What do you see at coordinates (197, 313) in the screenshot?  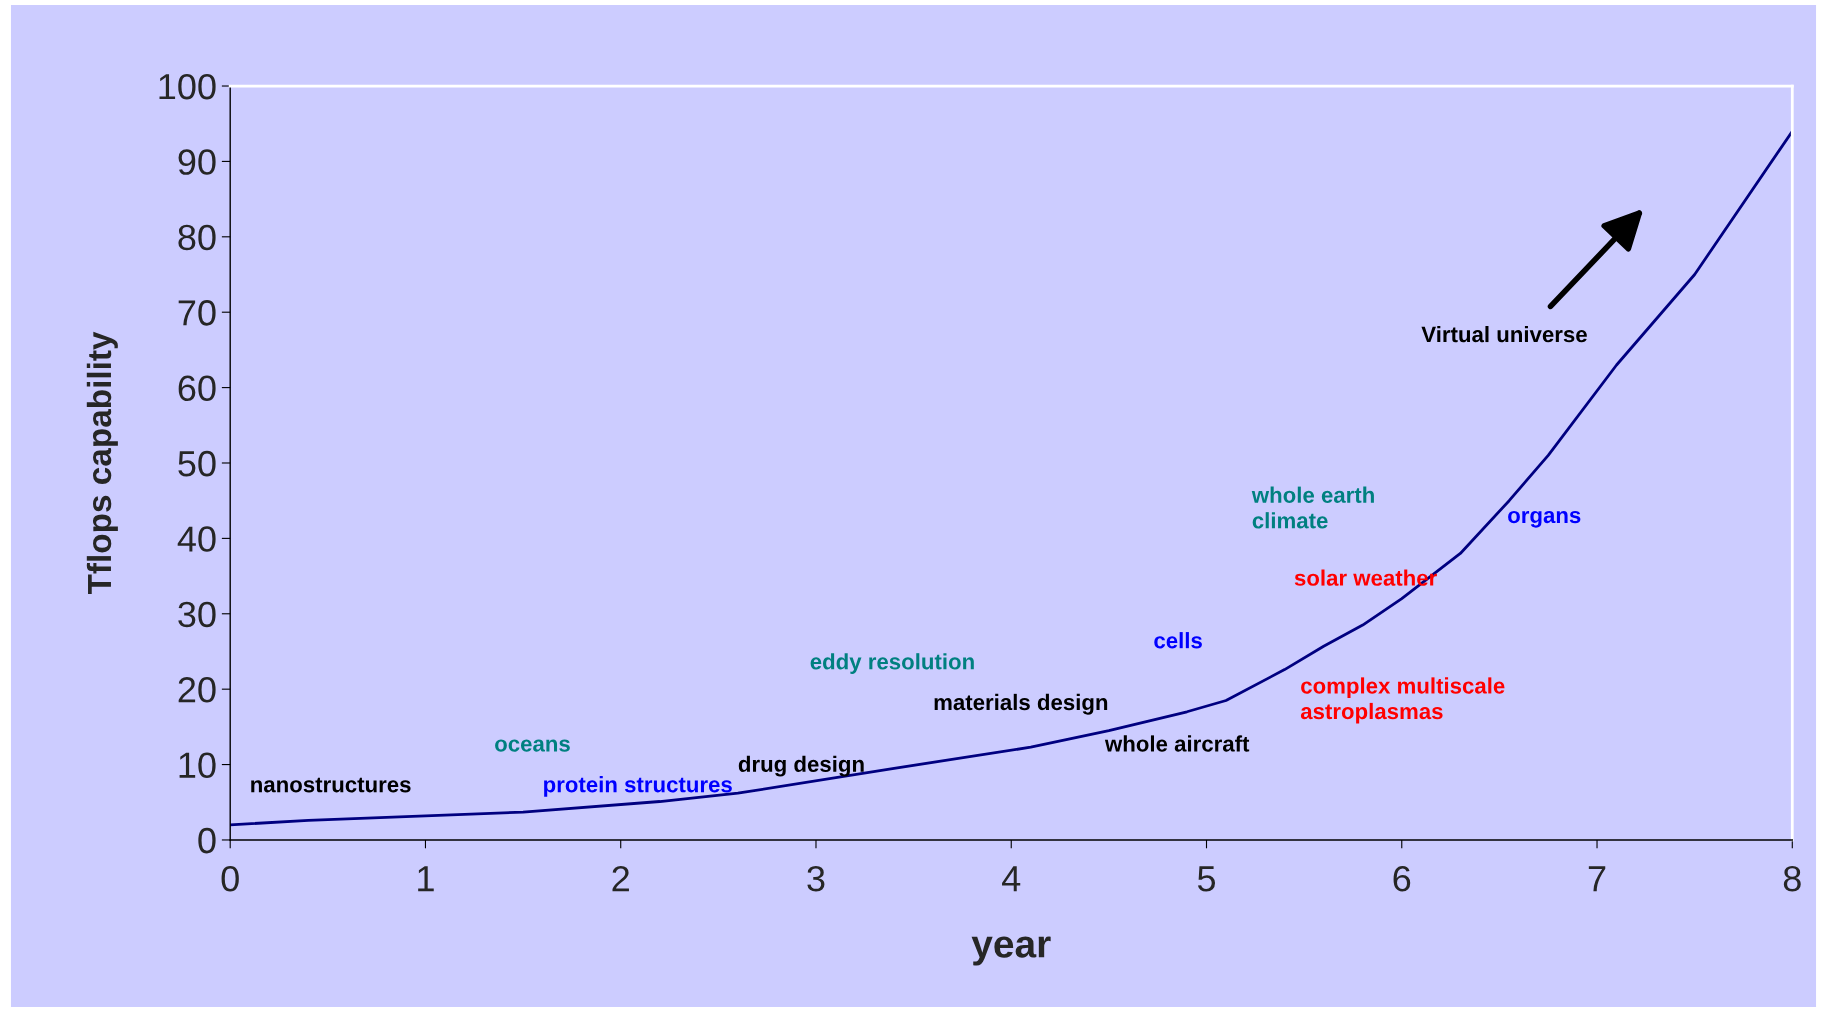 I see `y-tick-label: 70` at bounding box center [197, 313].